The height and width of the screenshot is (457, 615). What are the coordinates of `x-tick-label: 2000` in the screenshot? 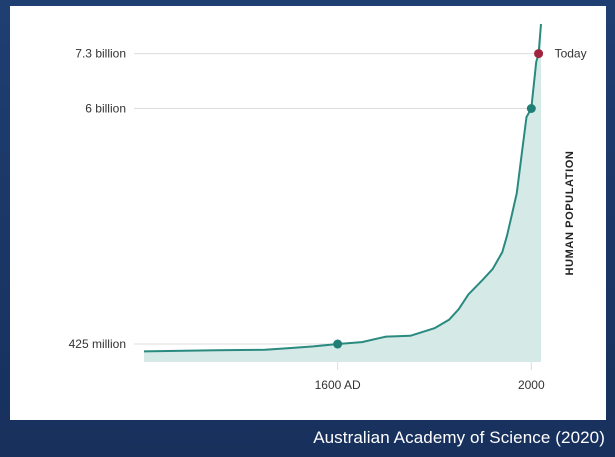 It's located at (531, 385).